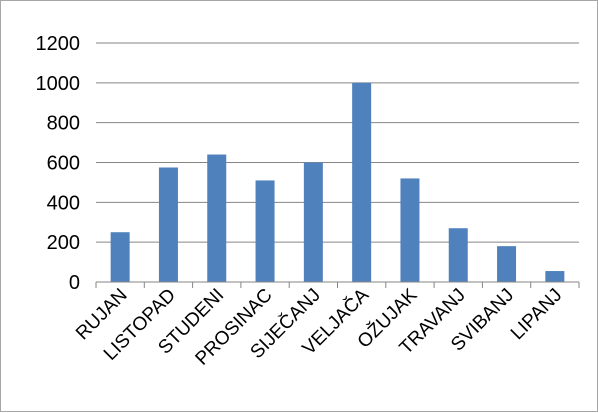  Describe the element at coordinates (63, 203) in the screenshot. I see `y-tick-label: 400` at that location.